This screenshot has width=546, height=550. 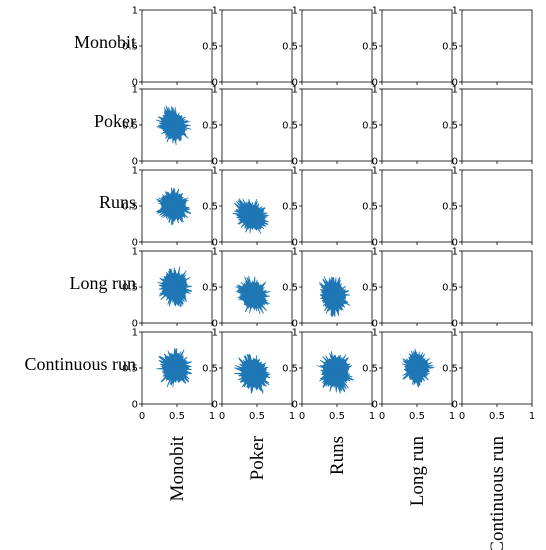 What do you see at coordinates (327, 126) in the screenshot?
I see `panel-1-2: 00.51` at bounding box center [327, 126].